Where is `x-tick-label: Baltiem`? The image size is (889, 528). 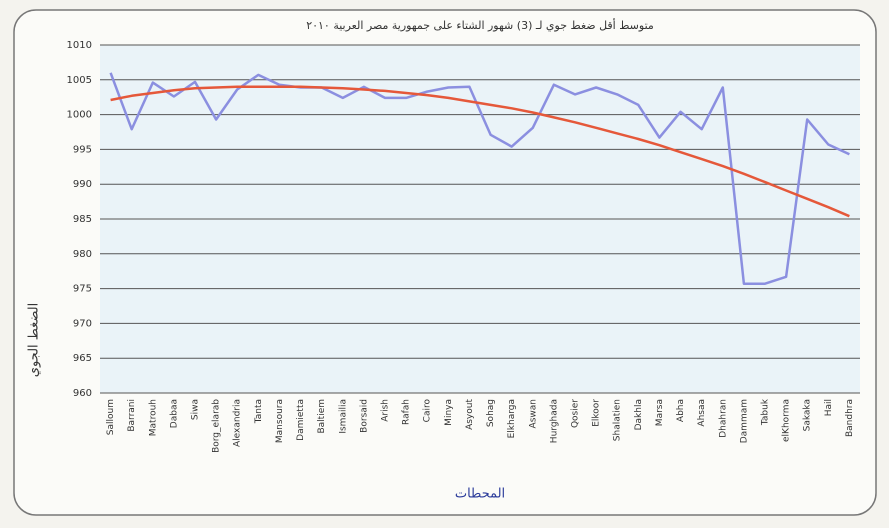 x-tick-label: Baltiem is located at coordinates (322, 416).